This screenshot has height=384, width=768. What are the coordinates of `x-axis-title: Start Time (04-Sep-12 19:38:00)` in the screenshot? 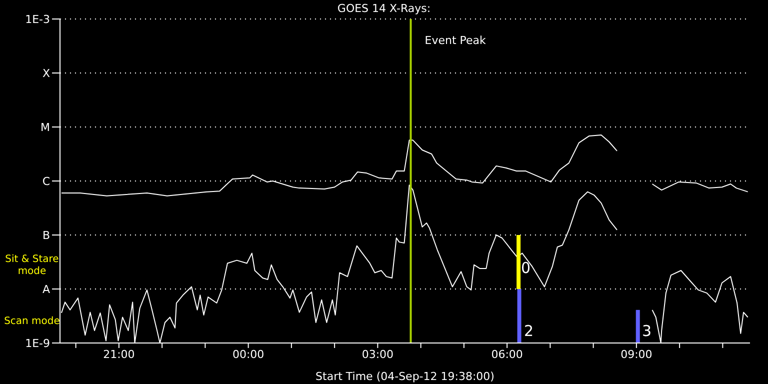 It's located at (405, 376).